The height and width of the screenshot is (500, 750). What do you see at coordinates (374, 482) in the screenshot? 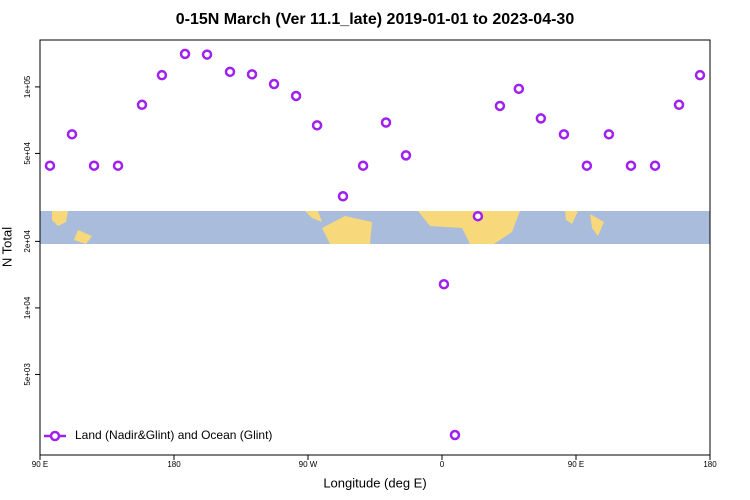
I see `x-axis-label: Longitude (deg E)` at bounding box center [374, 482].